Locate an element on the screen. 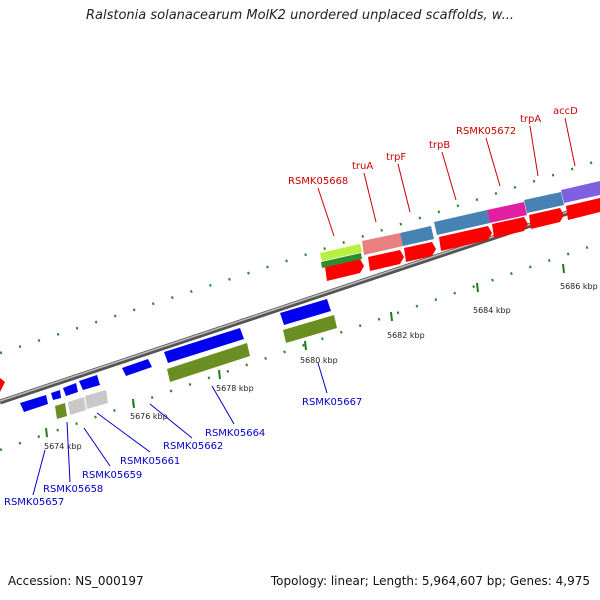 The image size is (600, 600). feature-track-bottom is located at coordinates (196, 367).